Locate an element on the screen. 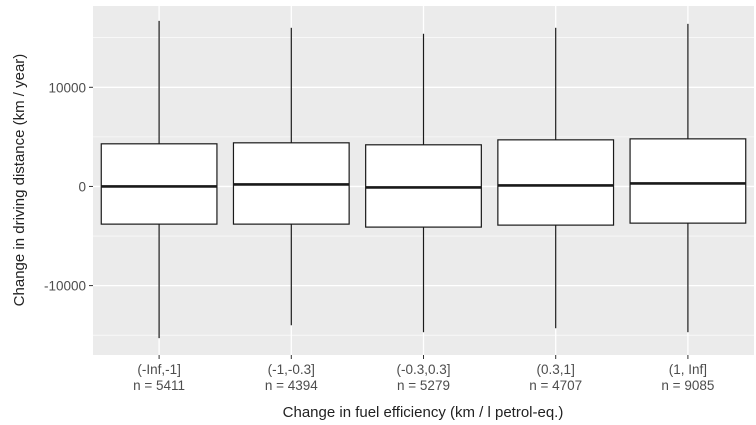  x-tick-label: (1, Inf] is located at coordinates (688, 369).